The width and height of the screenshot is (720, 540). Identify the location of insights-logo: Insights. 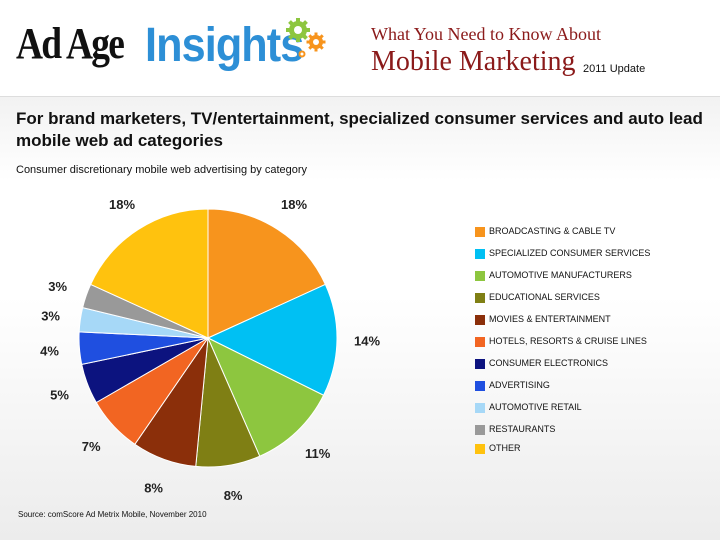
(224, 45).